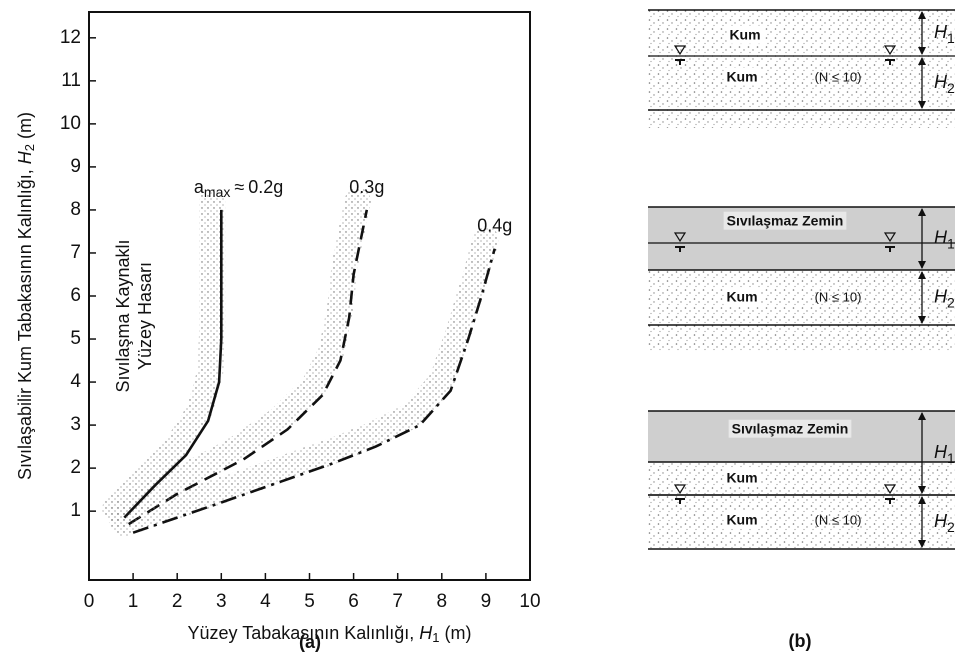 This screenshot has width=970, height=664. What do you see at coordinates (494, 225) in the screenshot?
I see `curve-label: 0.4g` at bounding box center [494, 225].